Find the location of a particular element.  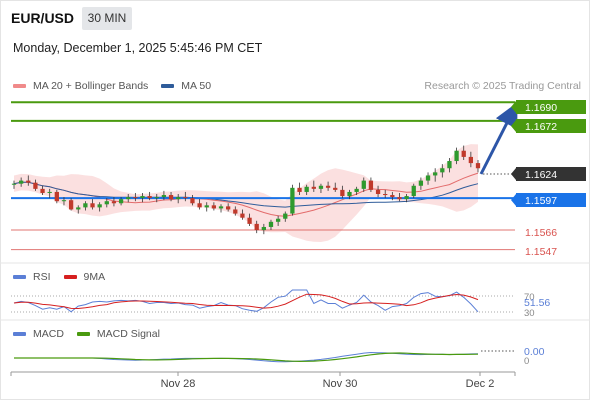

ma50-line is located at coordinates (246, 194).